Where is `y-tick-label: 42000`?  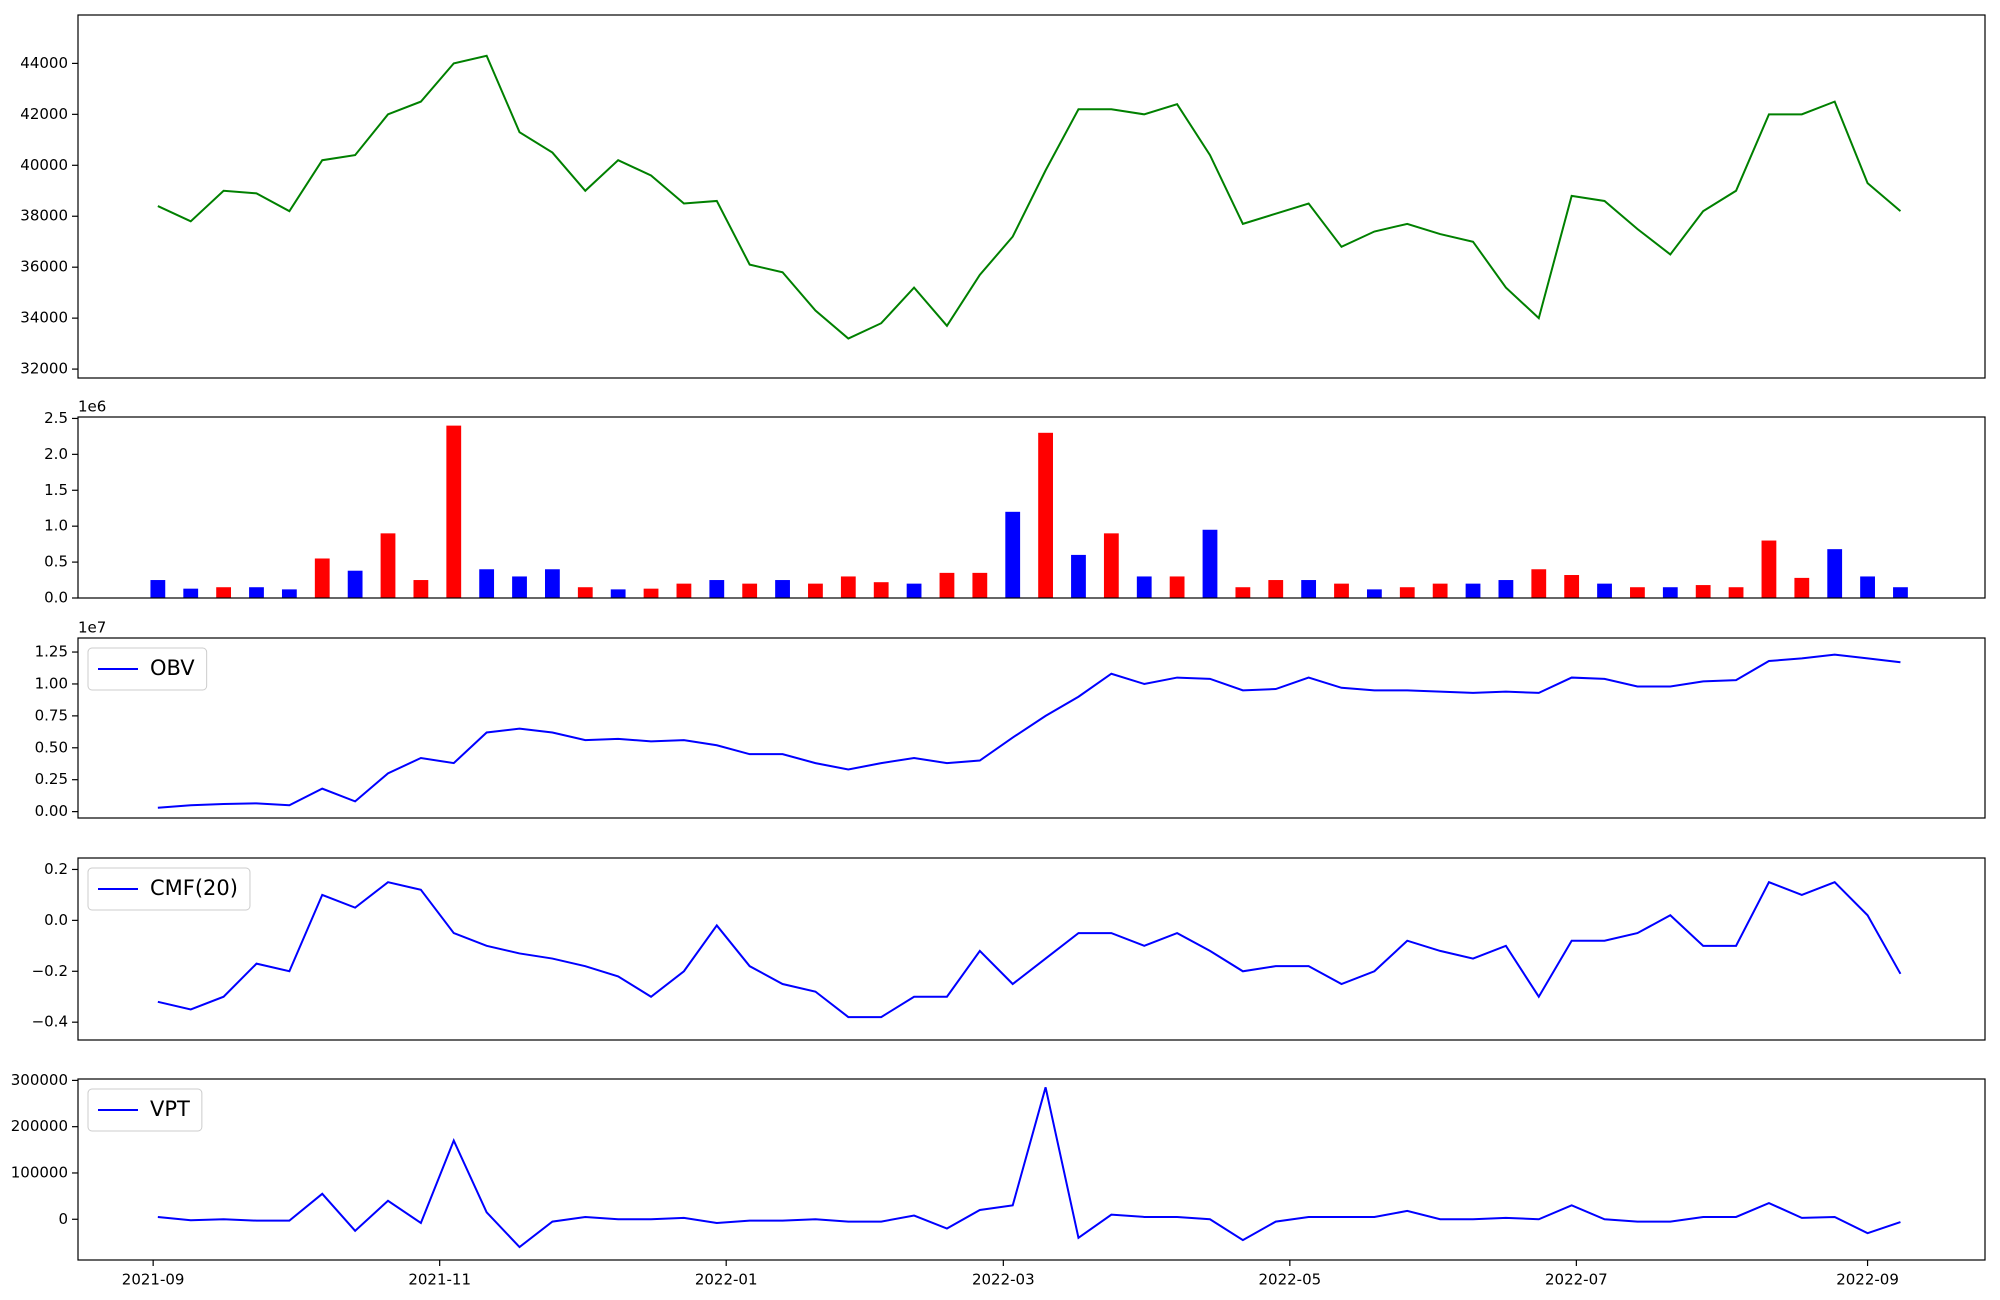 y-tick-label: 42000 is located at coordinates (44, 114).